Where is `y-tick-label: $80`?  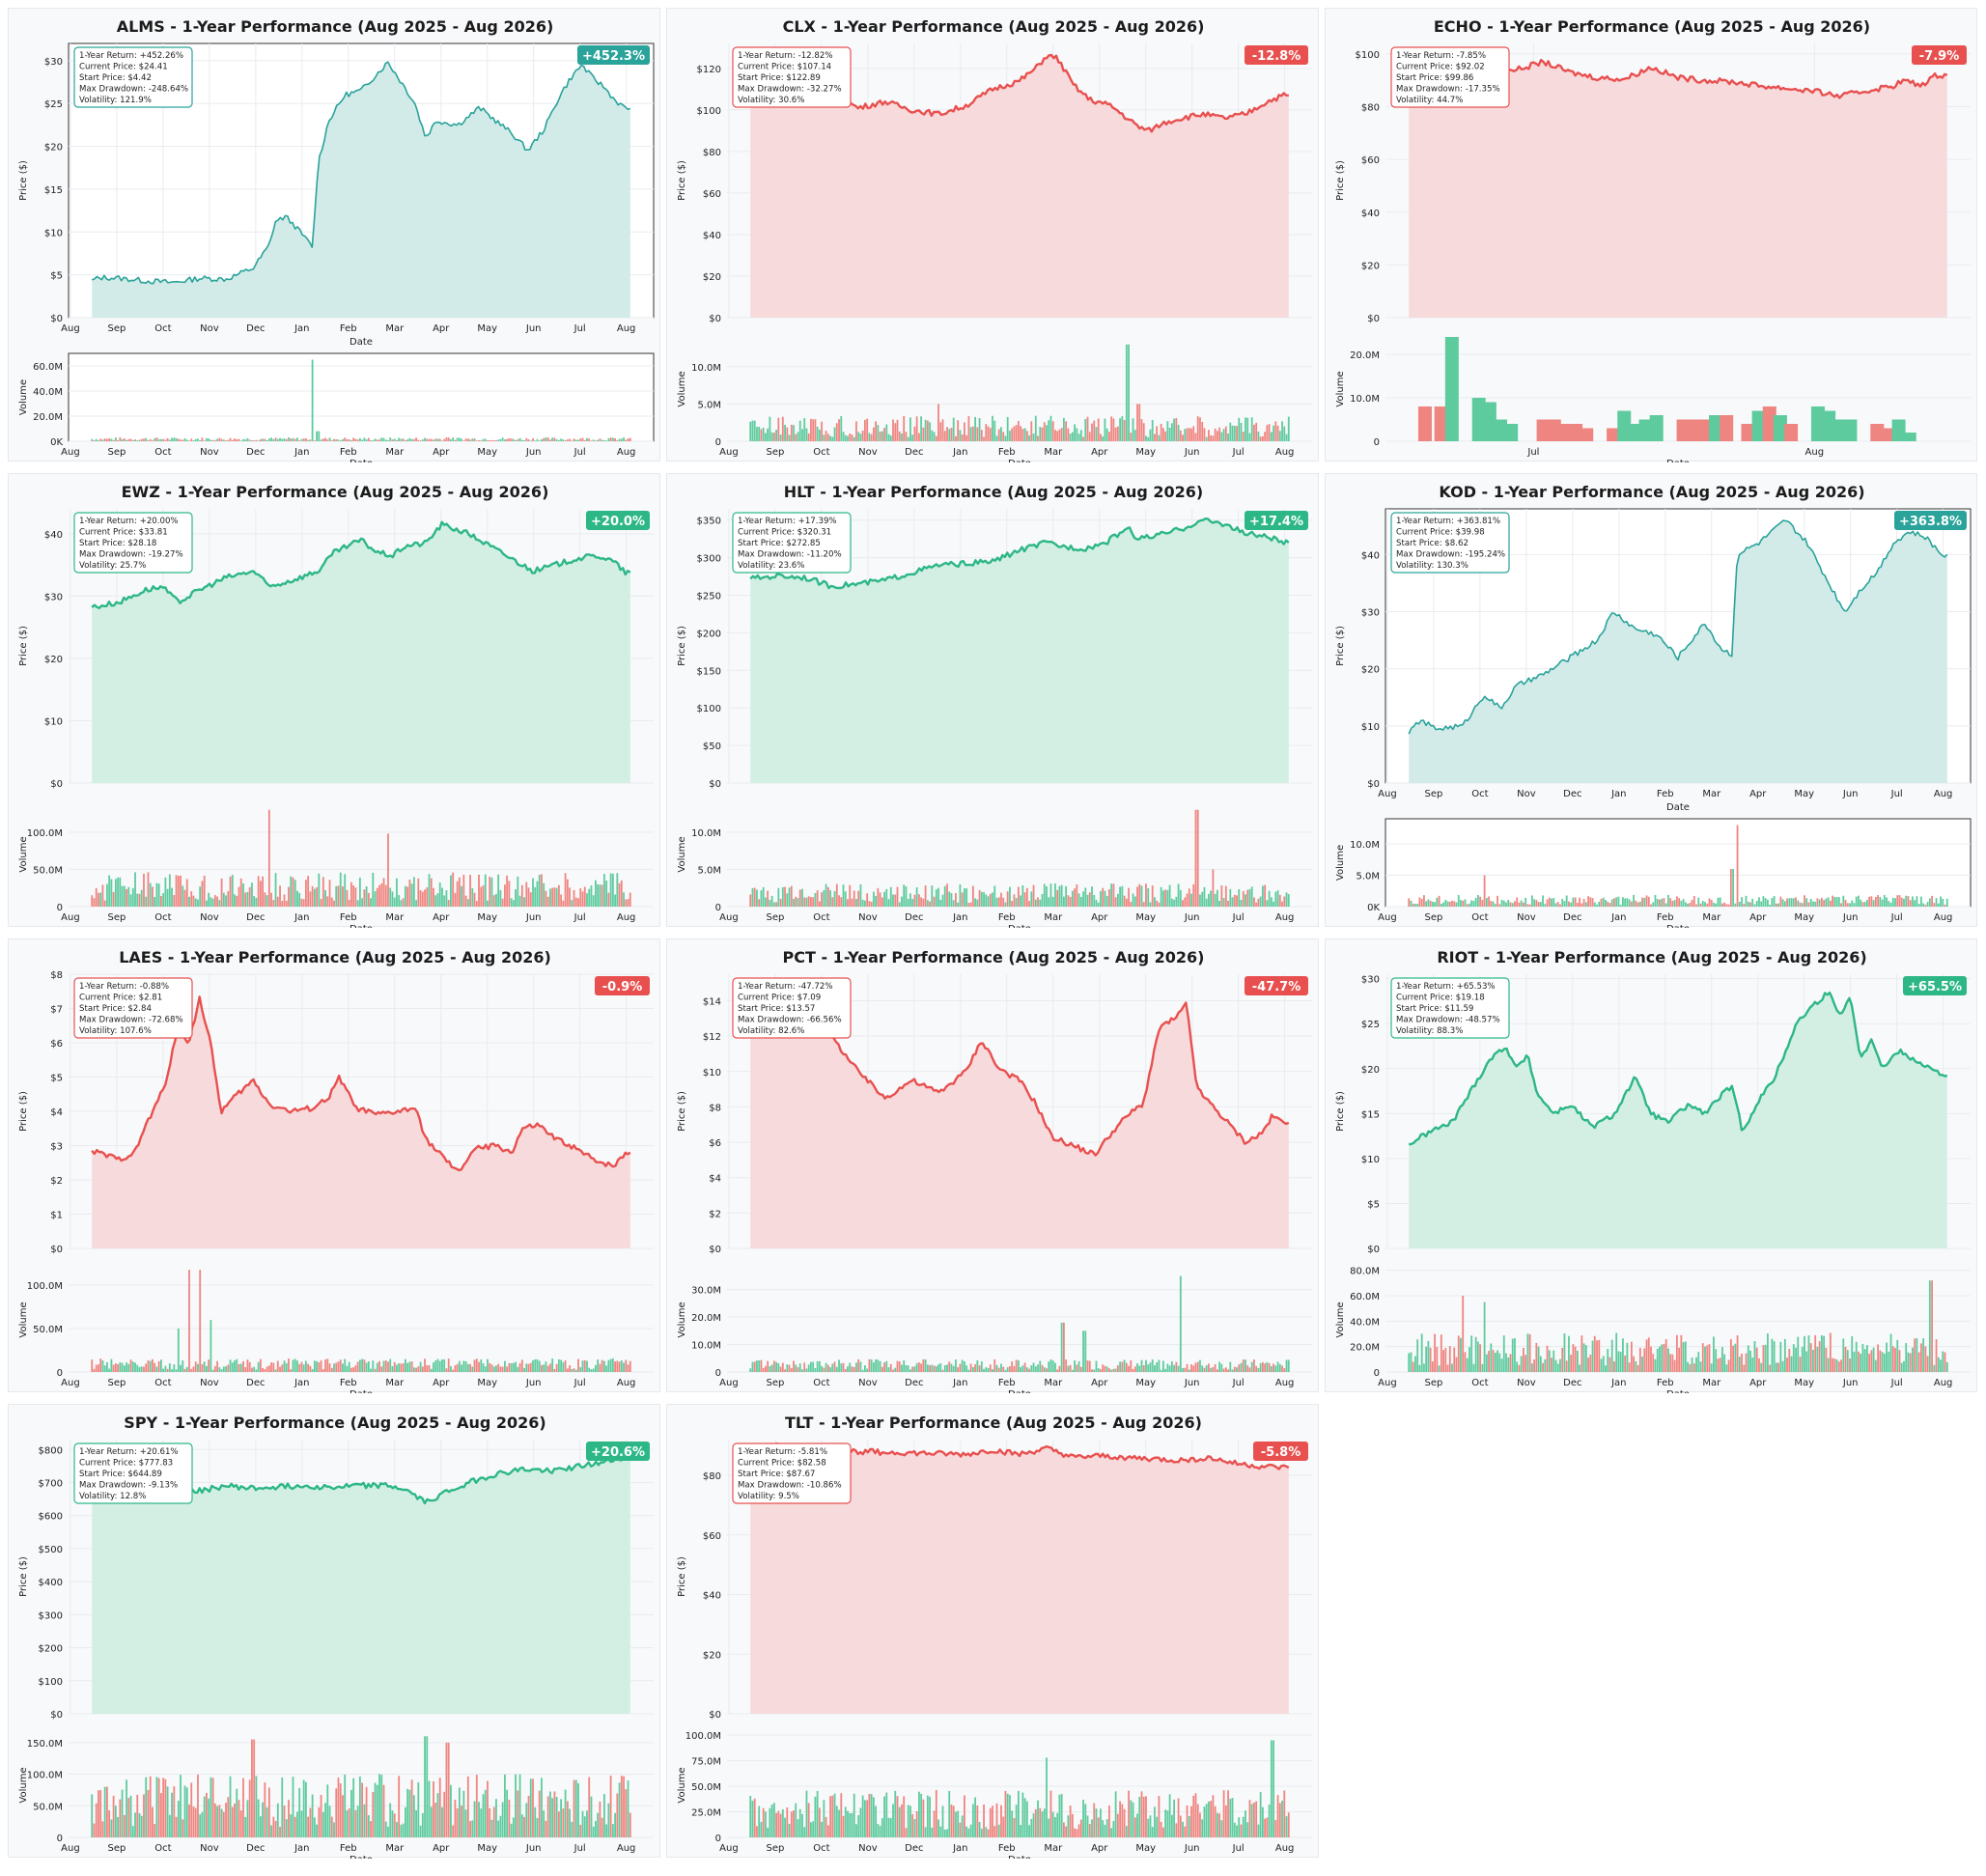
y-tick-label: $80 is located at coordinates (712, 153).